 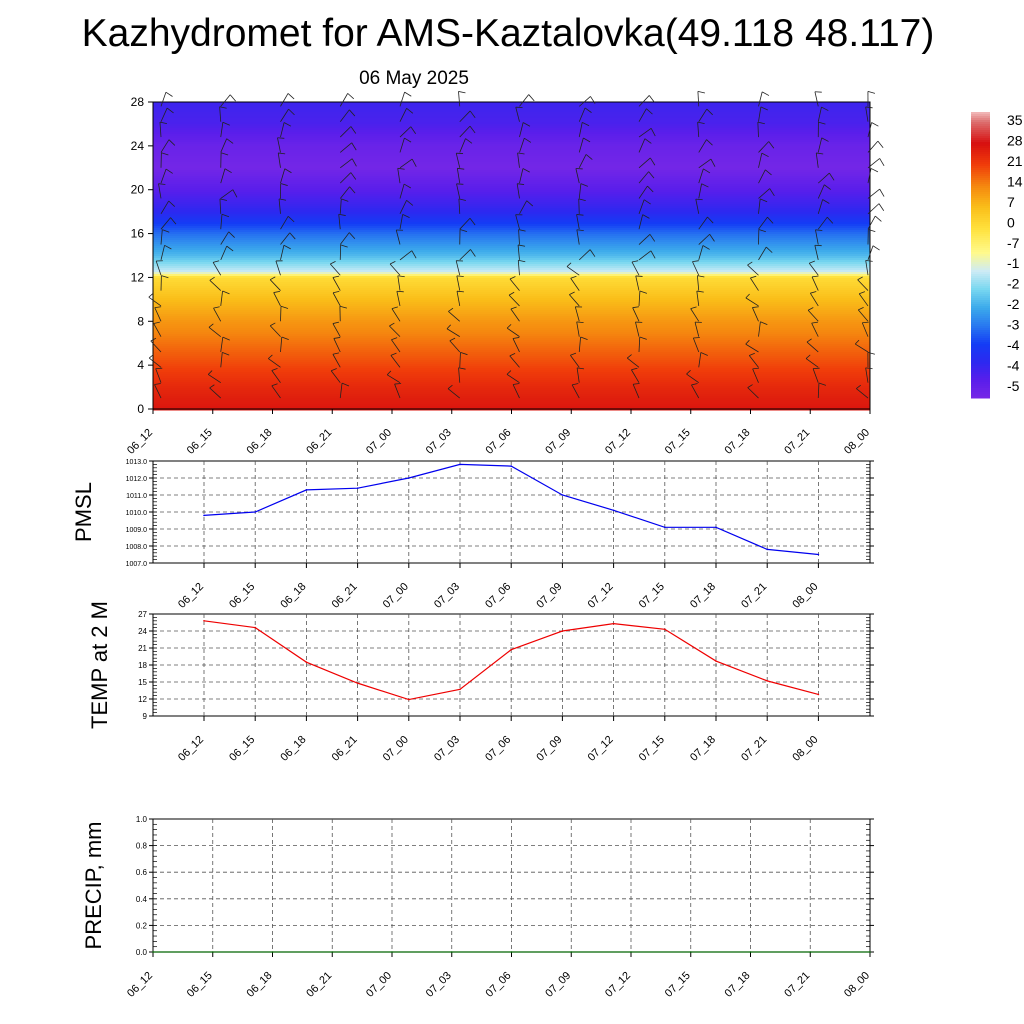 What do you see at coordinates (754, 596) in the screenshot?
I see `x-tick-label: 07_21` at bounding box center [754, 596].